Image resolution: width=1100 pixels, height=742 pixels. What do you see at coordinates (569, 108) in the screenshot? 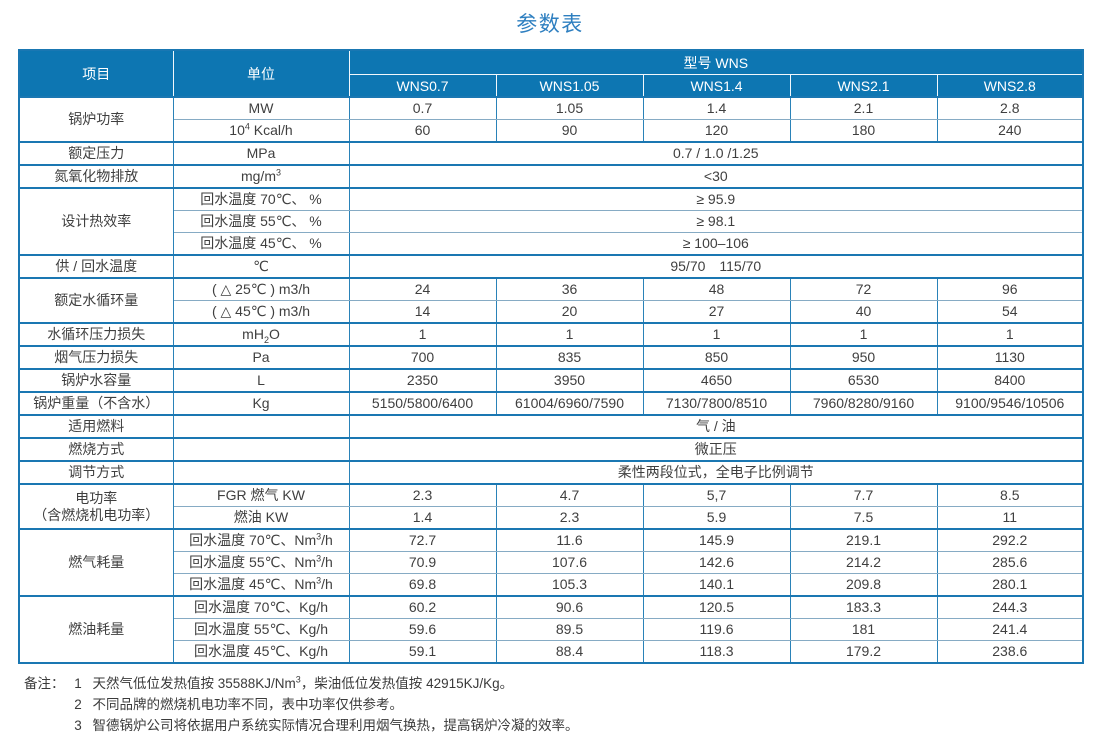
I see `value-cell: 1.05` at bounding box center [569, 108].